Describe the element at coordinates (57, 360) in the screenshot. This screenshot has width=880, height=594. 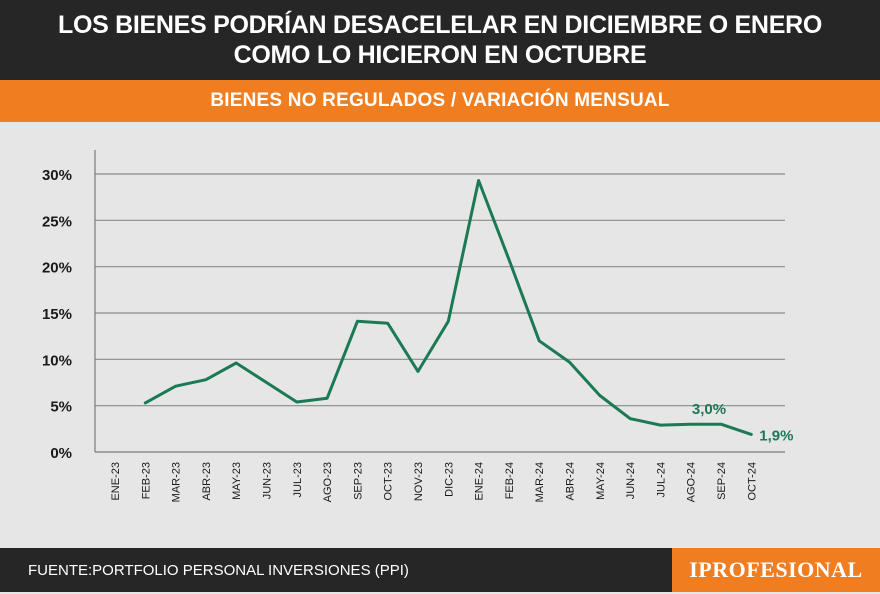
I see `y-tick-label: 10%` at that location.